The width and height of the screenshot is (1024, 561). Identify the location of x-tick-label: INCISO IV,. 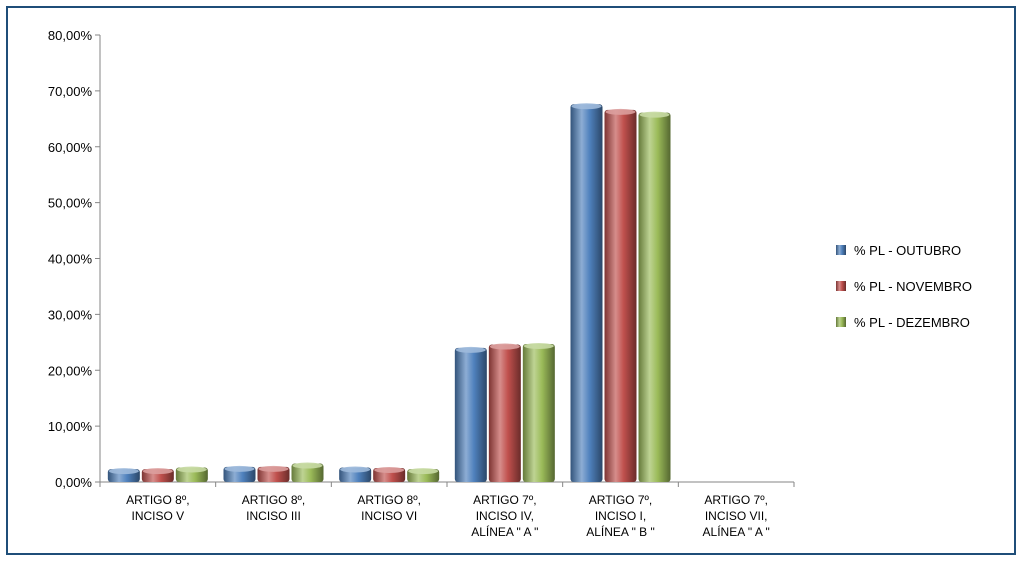
(505, 516).